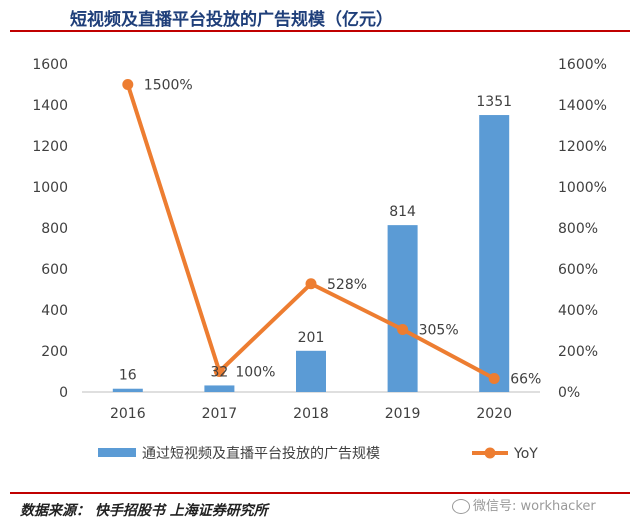  I want to click on legend: 通过短视频及直播平台投放的广告规模 YoY, so click(318, 453).